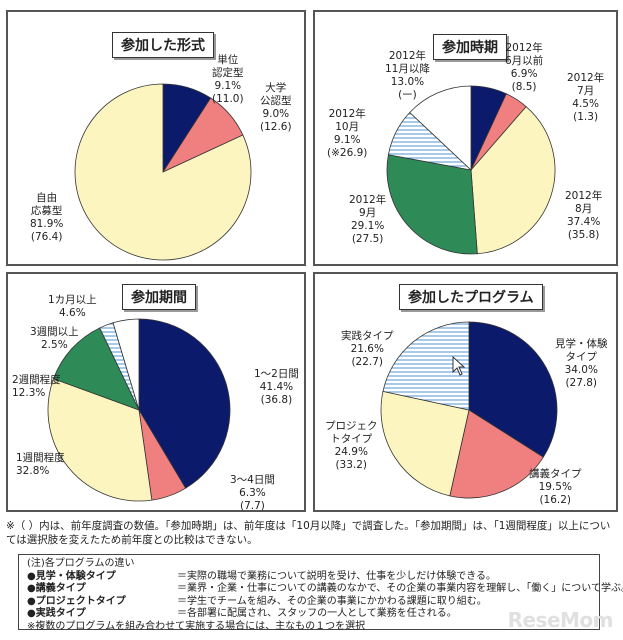 The width and height of the screenshot is (623, 640). What do you see at coordinates (367, 362) in the screenshot?
I see `label-line: (22.7)` at bounding box center [367, 362].